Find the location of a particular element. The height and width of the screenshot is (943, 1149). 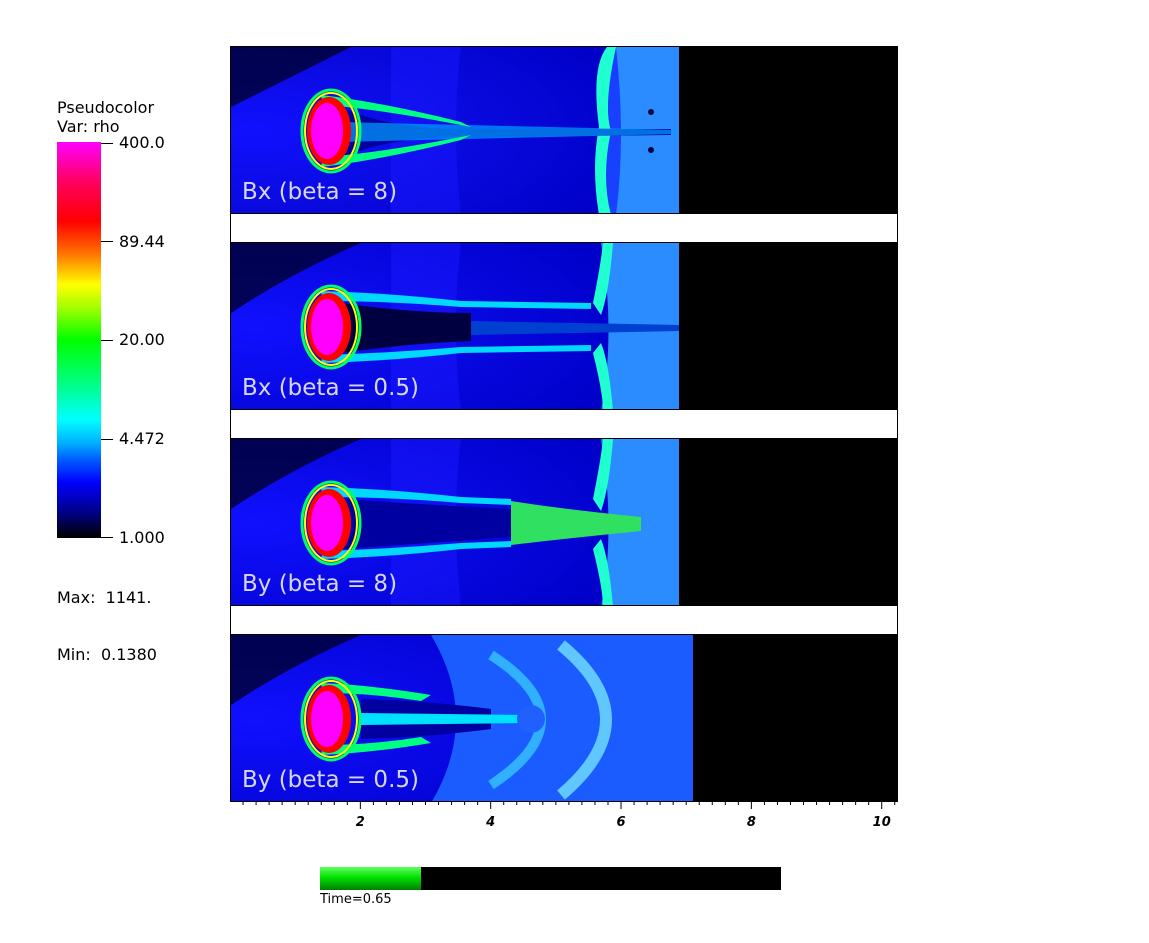

legend-title: Pseudocolor Var: rho is located at coordinates (105, 117).